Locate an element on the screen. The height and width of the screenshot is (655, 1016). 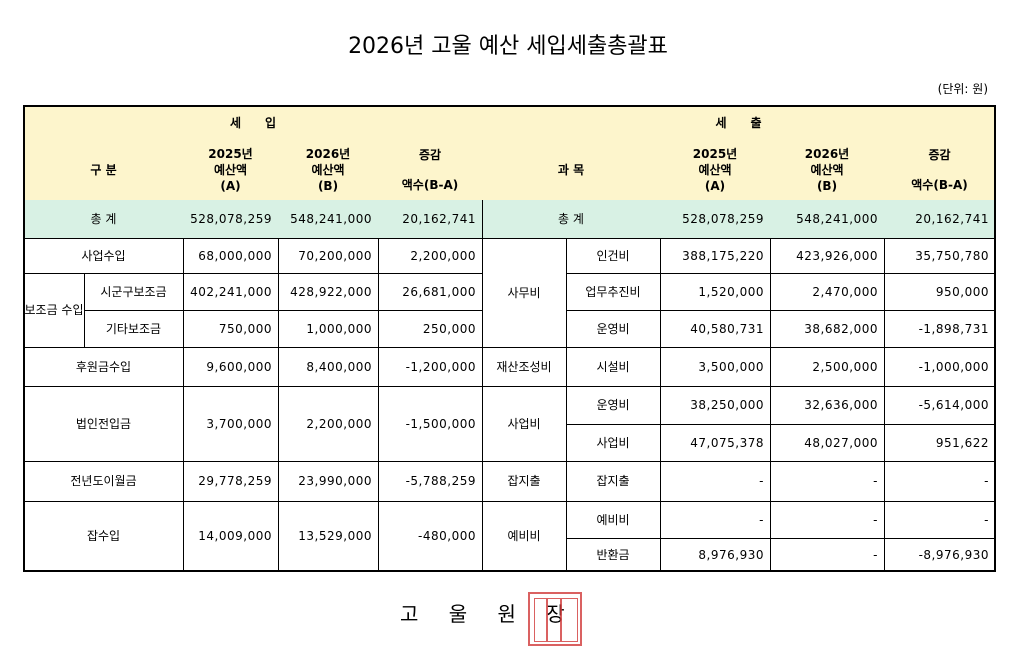
cell-text: 2,500,000 is located at coordinates (845, 366).